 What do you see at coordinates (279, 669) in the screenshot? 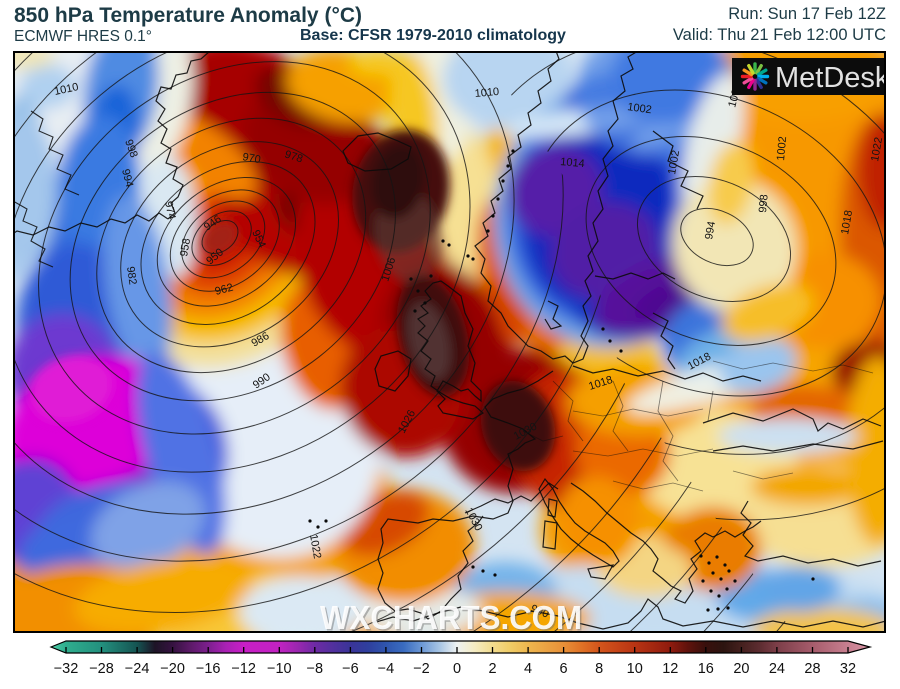
I see `svg-text: −10` at bounding box center [279, 669].